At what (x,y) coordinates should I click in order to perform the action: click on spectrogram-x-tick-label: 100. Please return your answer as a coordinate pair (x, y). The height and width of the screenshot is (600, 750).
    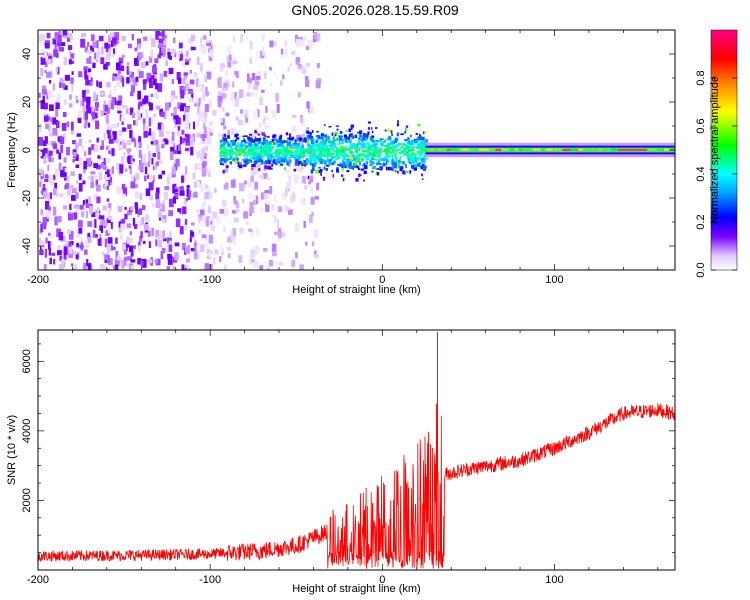
    Looking at the image, I should click on (554, 280).